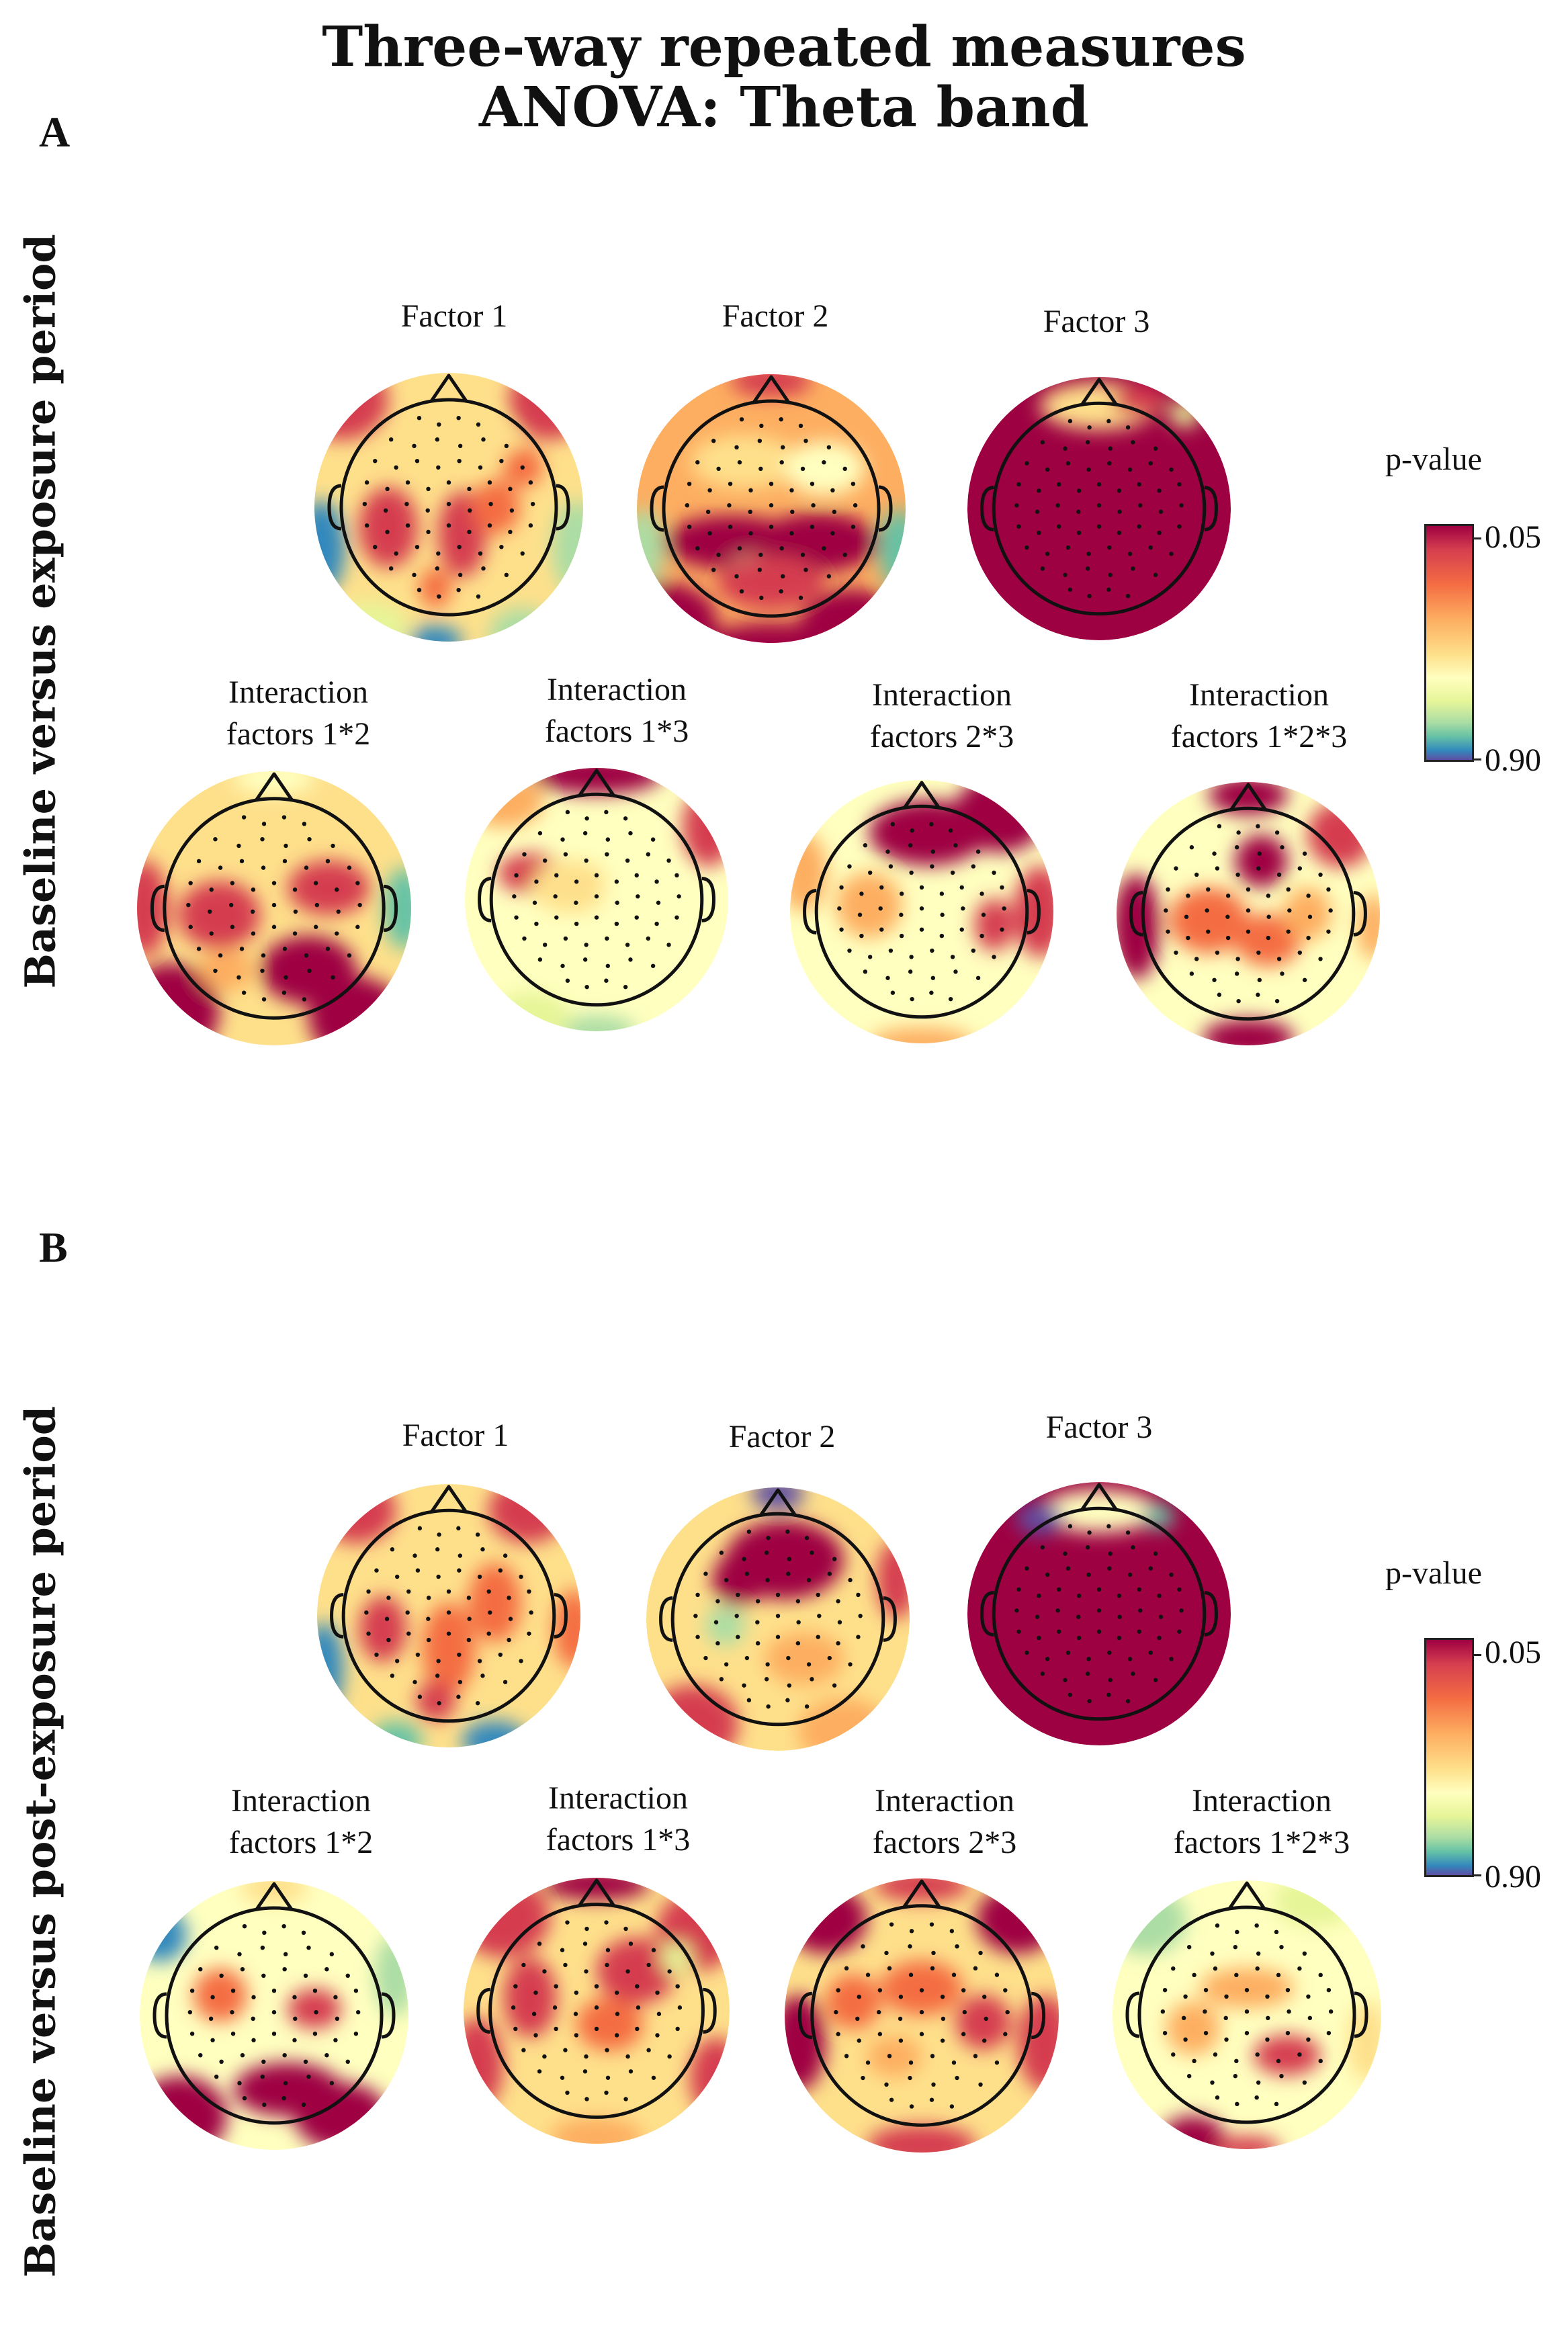  Describe the element at coordinates (1096, 321) in the screenshot. I see `map-label-a-factor3: Factor 3` at that location.